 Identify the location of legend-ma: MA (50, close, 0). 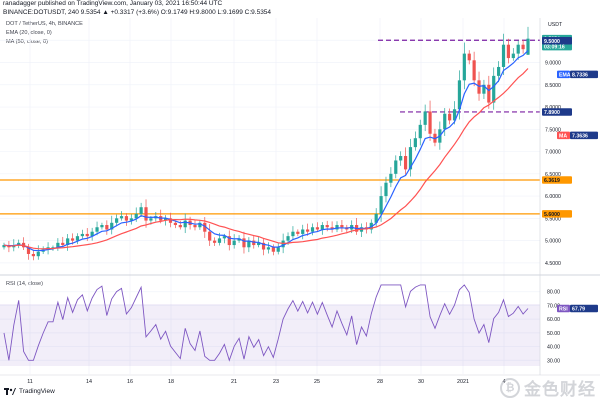
(27, 42).